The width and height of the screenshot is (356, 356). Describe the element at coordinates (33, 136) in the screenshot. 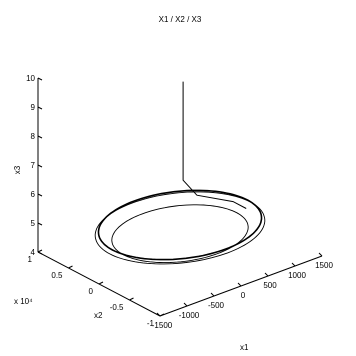

I see `z-tick-label: 8` at that location.